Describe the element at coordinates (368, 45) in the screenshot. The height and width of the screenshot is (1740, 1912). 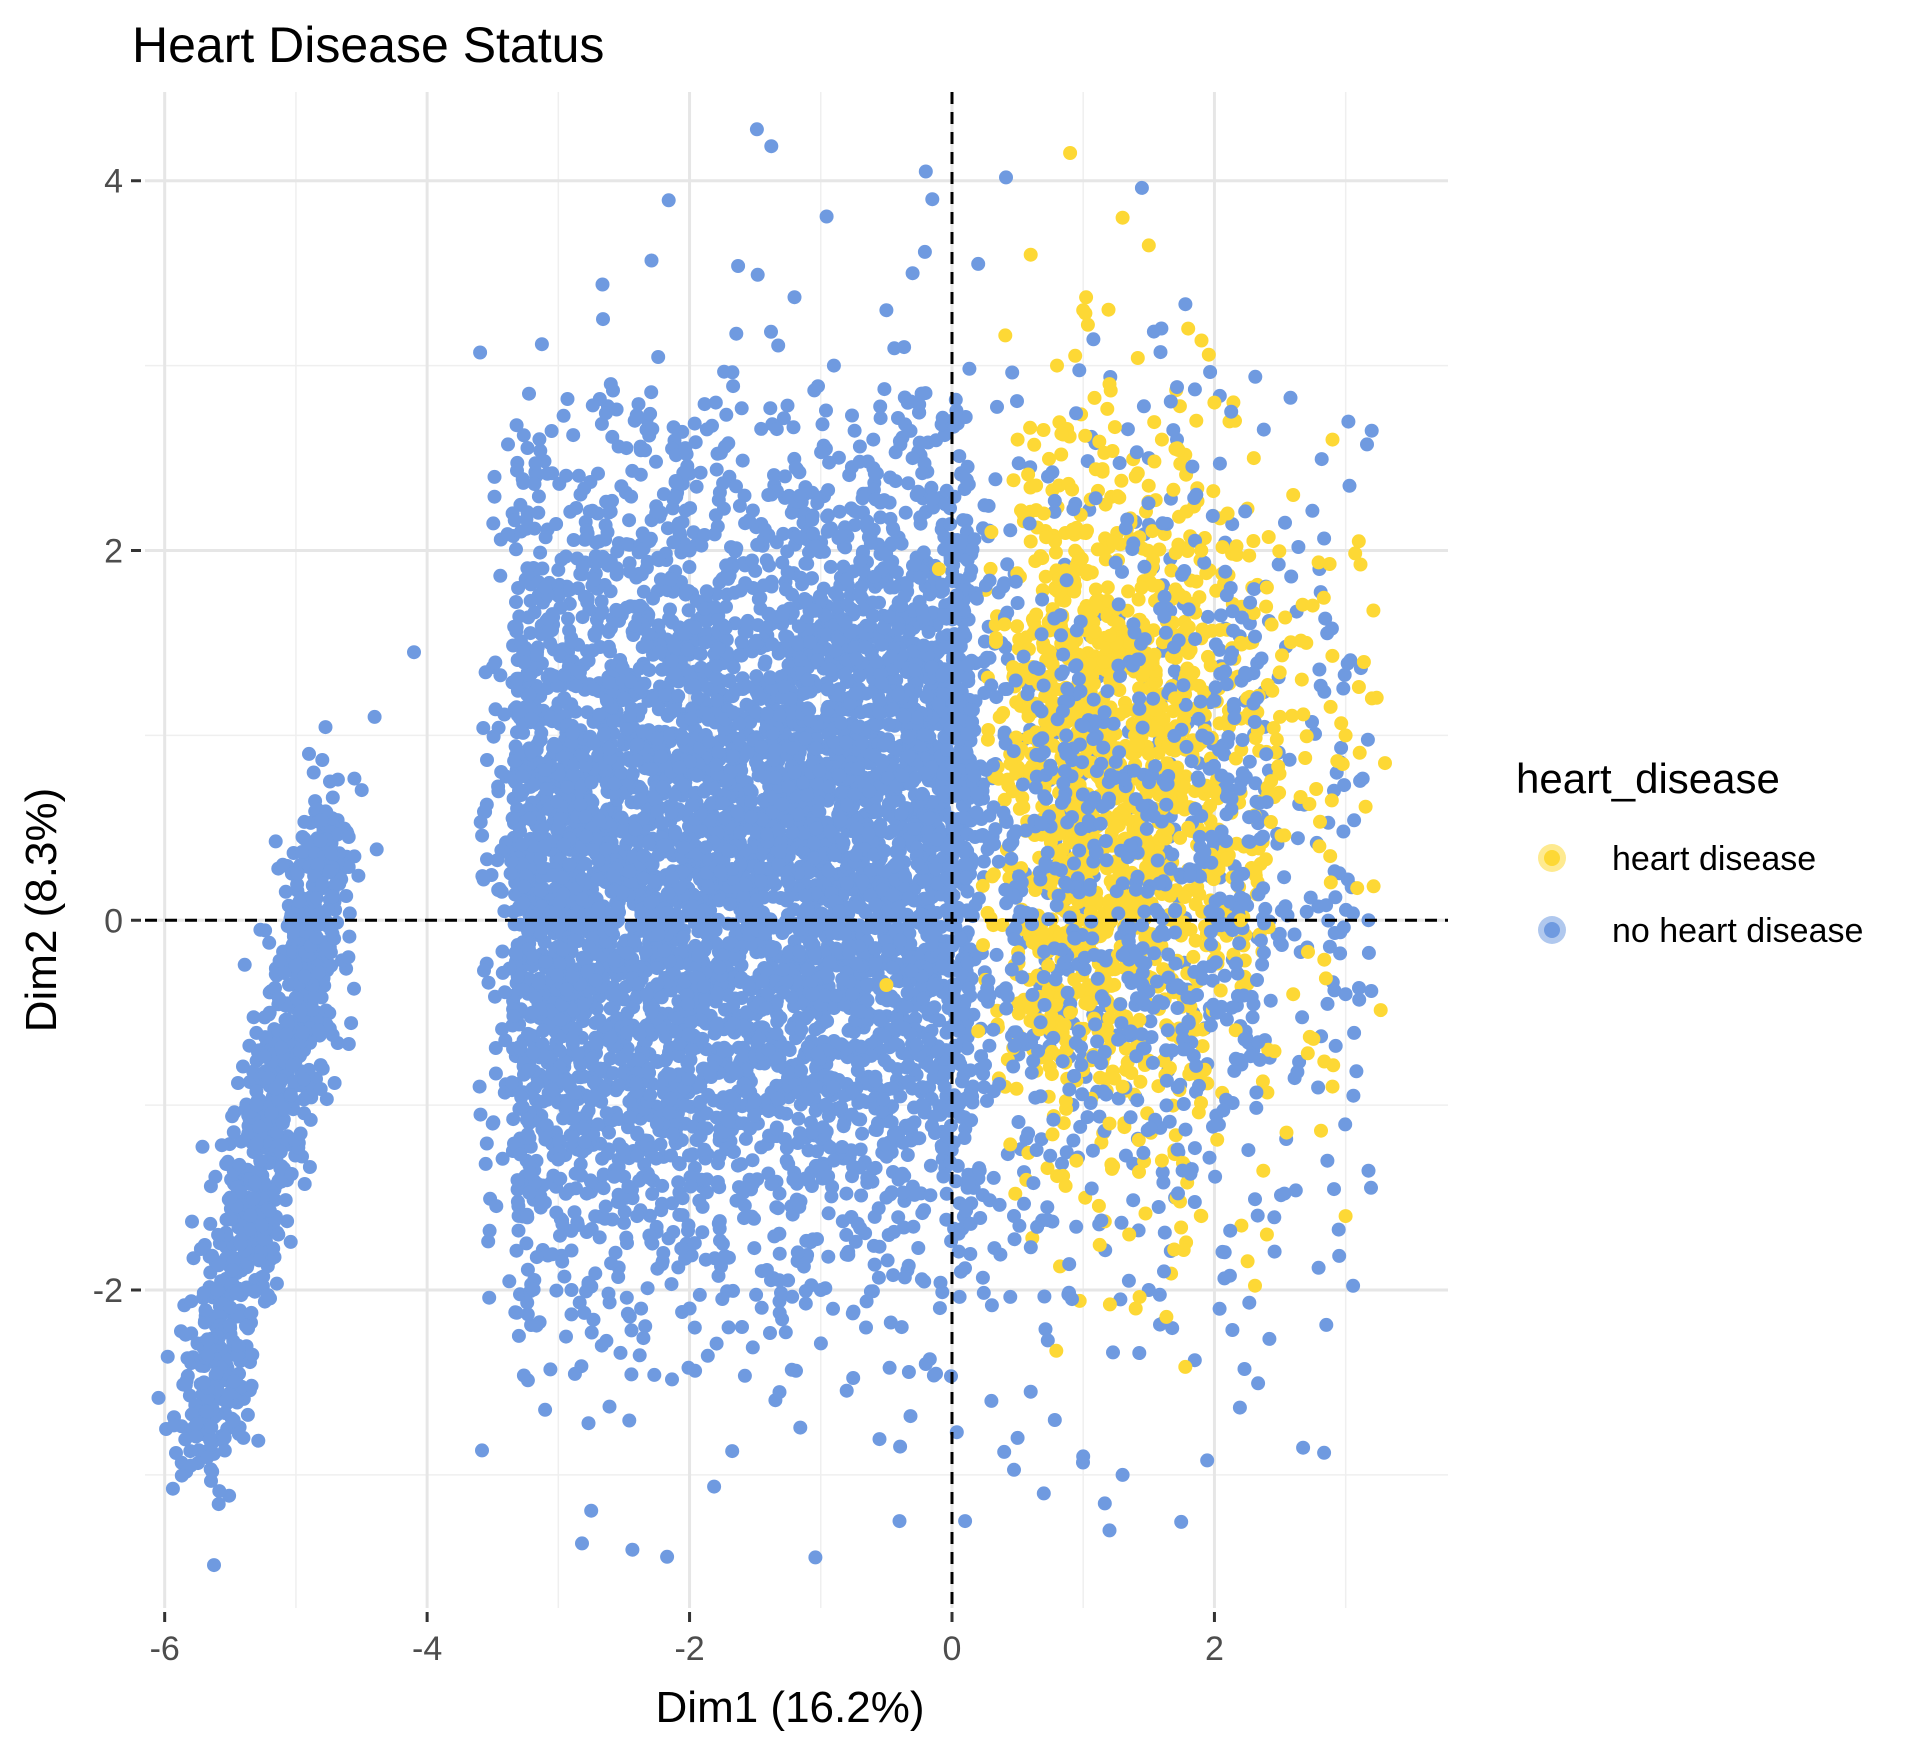
I see `chart-title: Heart Disease Status` at that location.